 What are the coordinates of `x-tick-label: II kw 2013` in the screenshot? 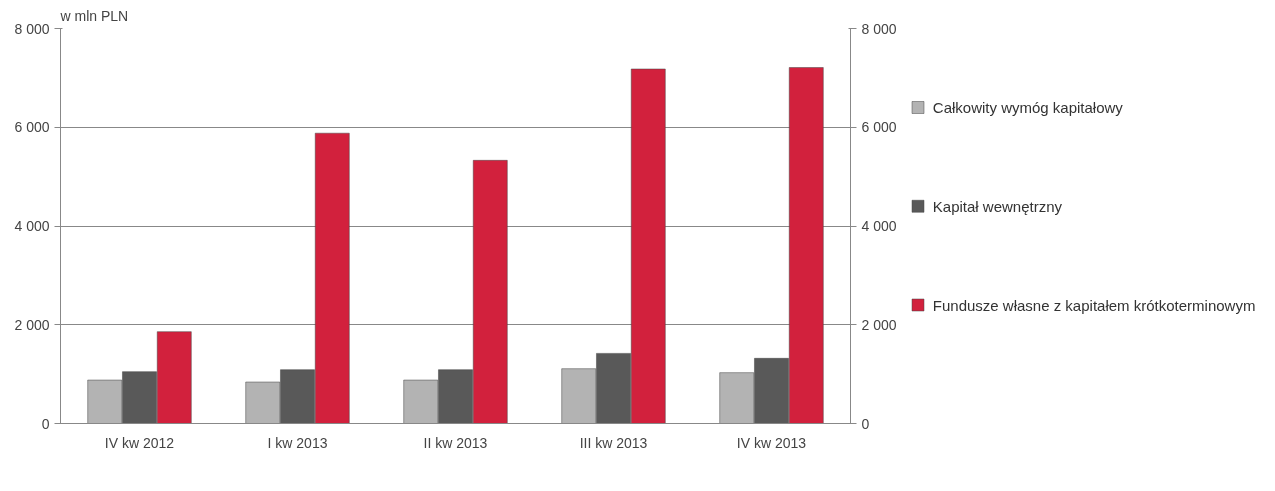 It's located at (455, 442).